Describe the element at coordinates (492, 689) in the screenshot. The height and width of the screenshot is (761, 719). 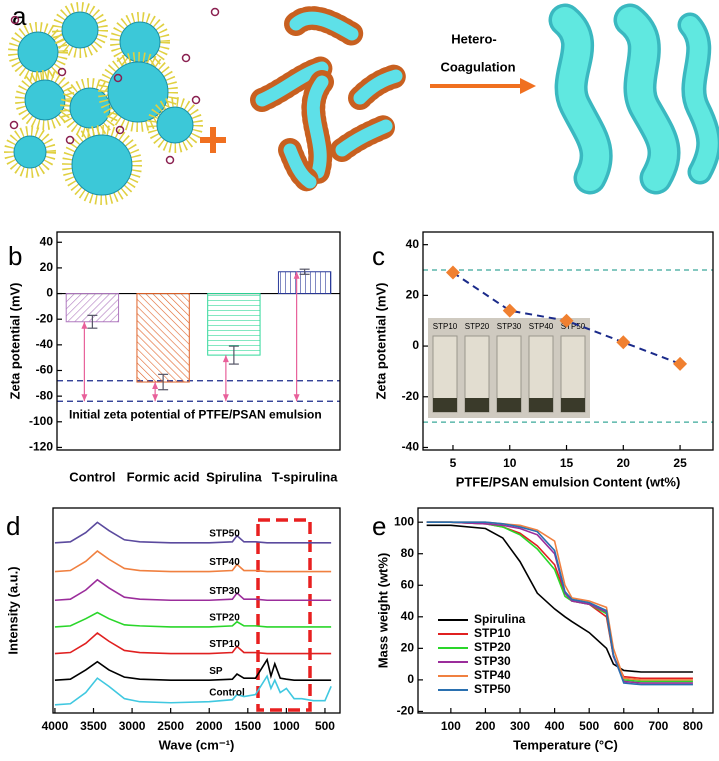
I see `legend-label: STP50` at that location.